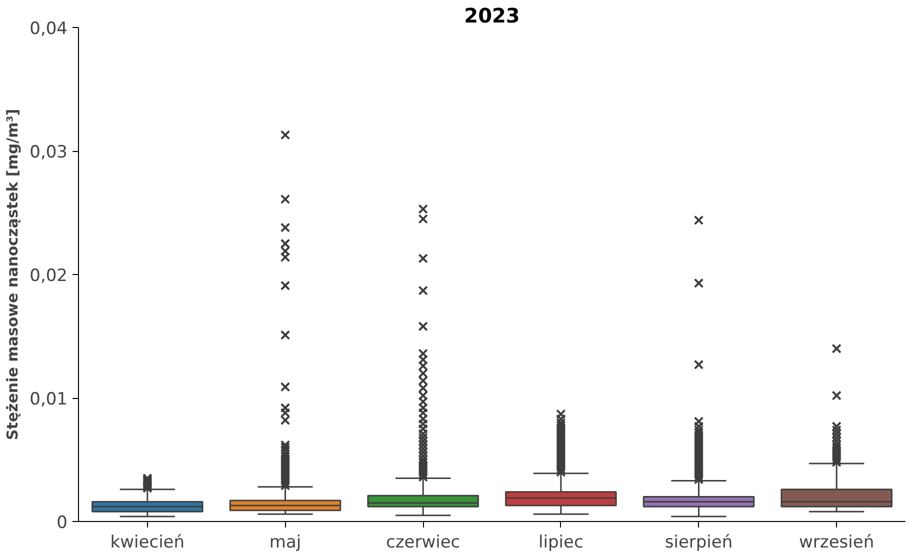  I want to click on y-tick-label: 0,01, so click(49, 400).